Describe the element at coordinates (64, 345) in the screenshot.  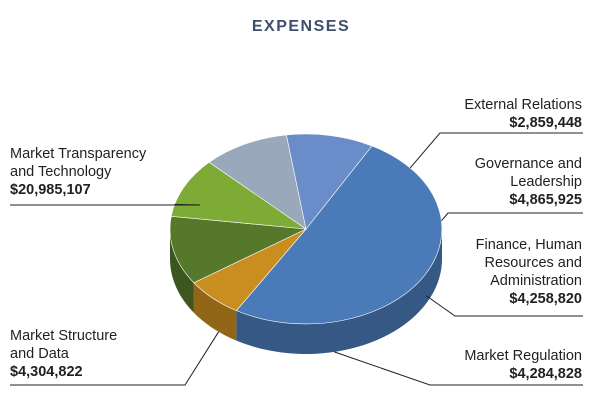
I see `slice-label: Market Structure and Data` at that location.